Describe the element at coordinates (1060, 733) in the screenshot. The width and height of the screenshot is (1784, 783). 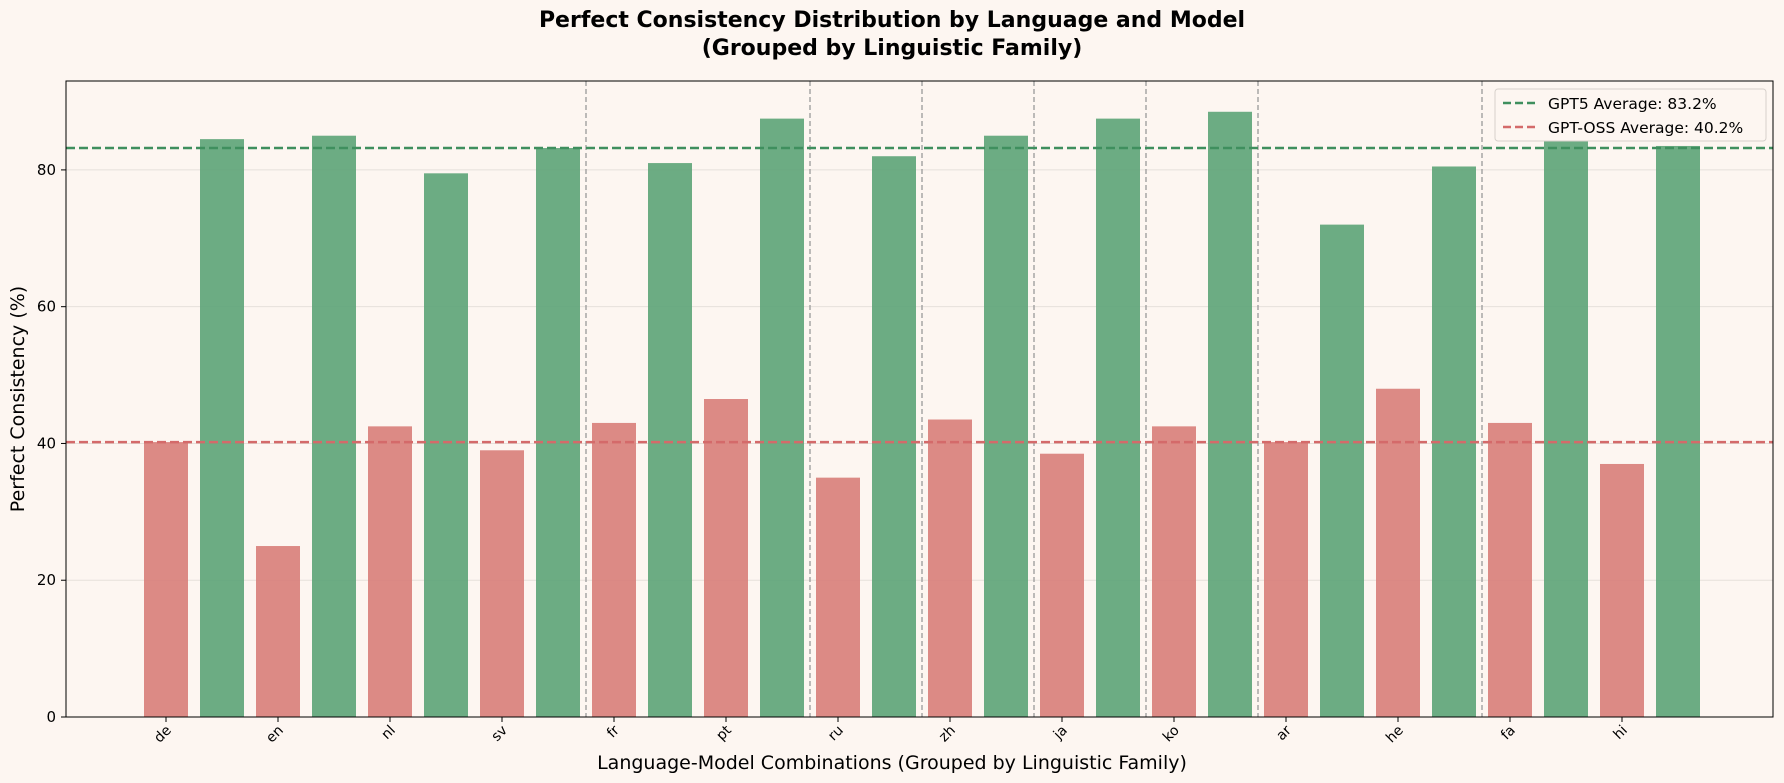
I see `x-tick-label-ja: ja` at that location.